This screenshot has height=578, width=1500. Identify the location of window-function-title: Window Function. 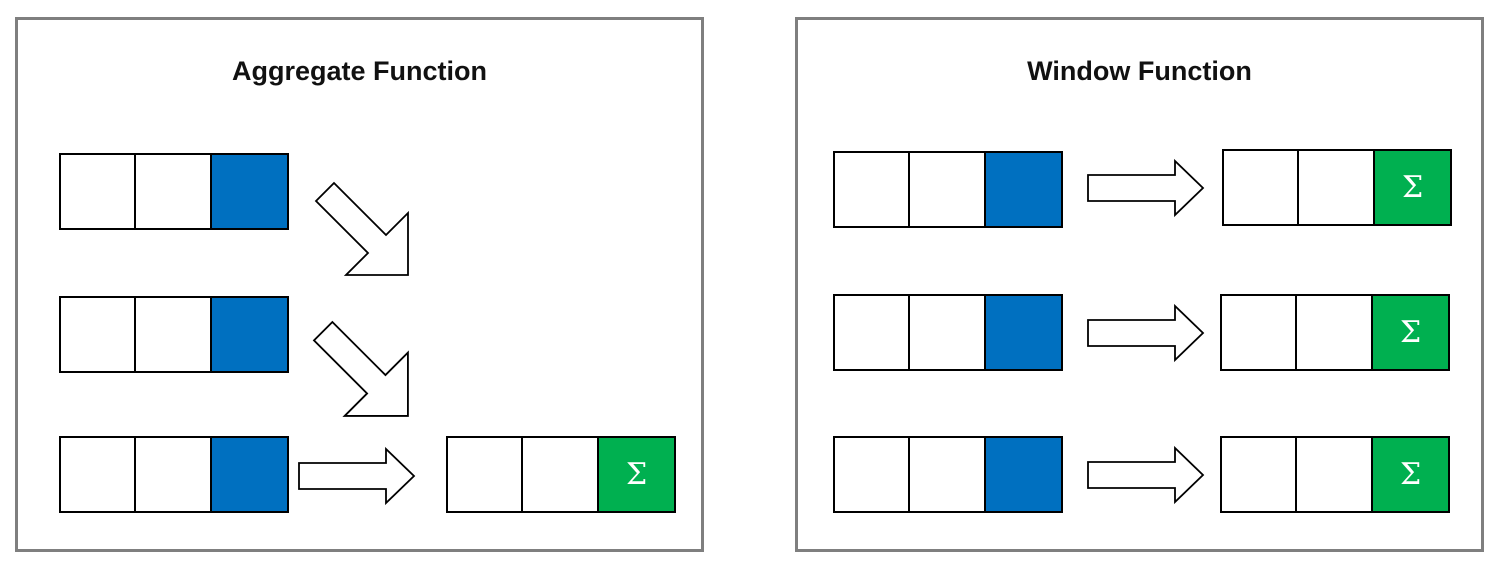
(1139, 71).